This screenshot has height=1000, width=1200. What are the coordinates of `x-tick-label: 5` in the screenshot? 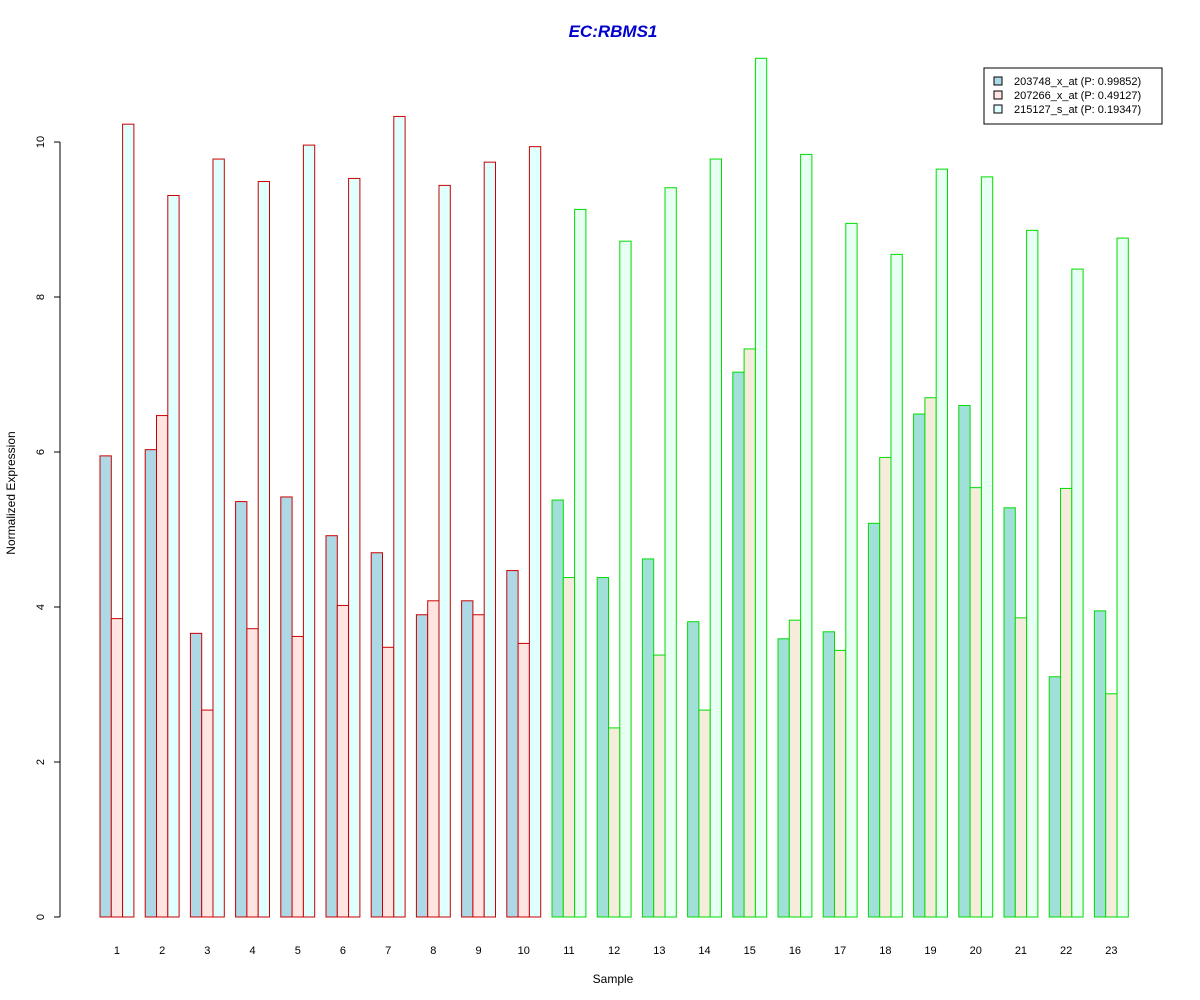 It's located at (298, 951).